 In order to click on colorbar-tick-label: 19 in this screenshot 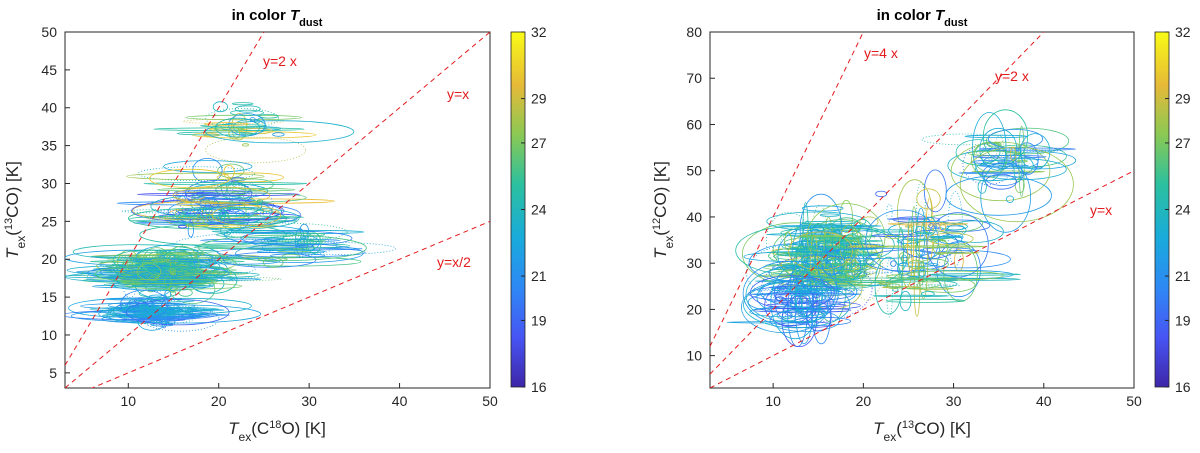, I will do `click(1183, 320)`.